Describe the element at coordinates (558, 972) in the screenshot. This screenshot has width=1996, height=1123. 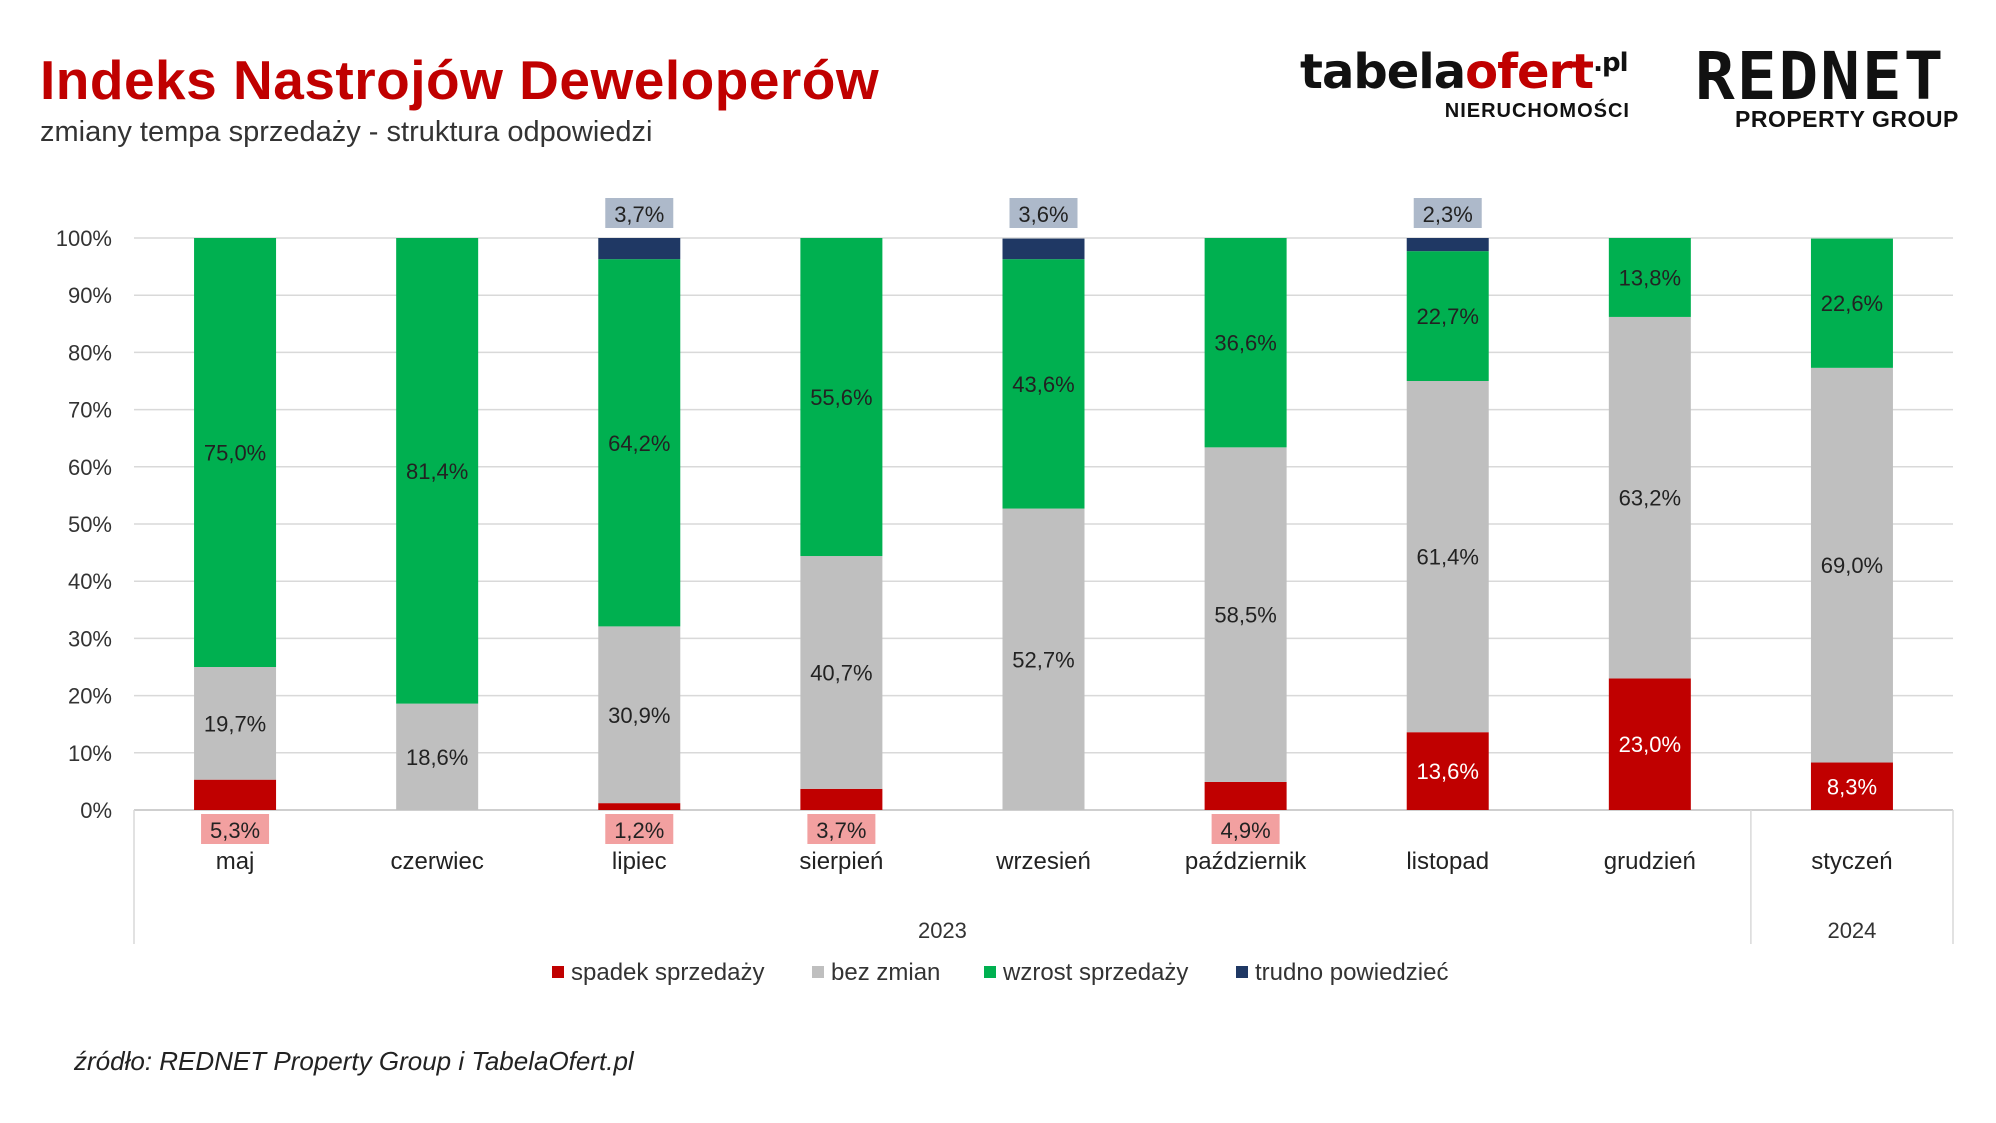
I see `legend-swatch-spadek` at that location.